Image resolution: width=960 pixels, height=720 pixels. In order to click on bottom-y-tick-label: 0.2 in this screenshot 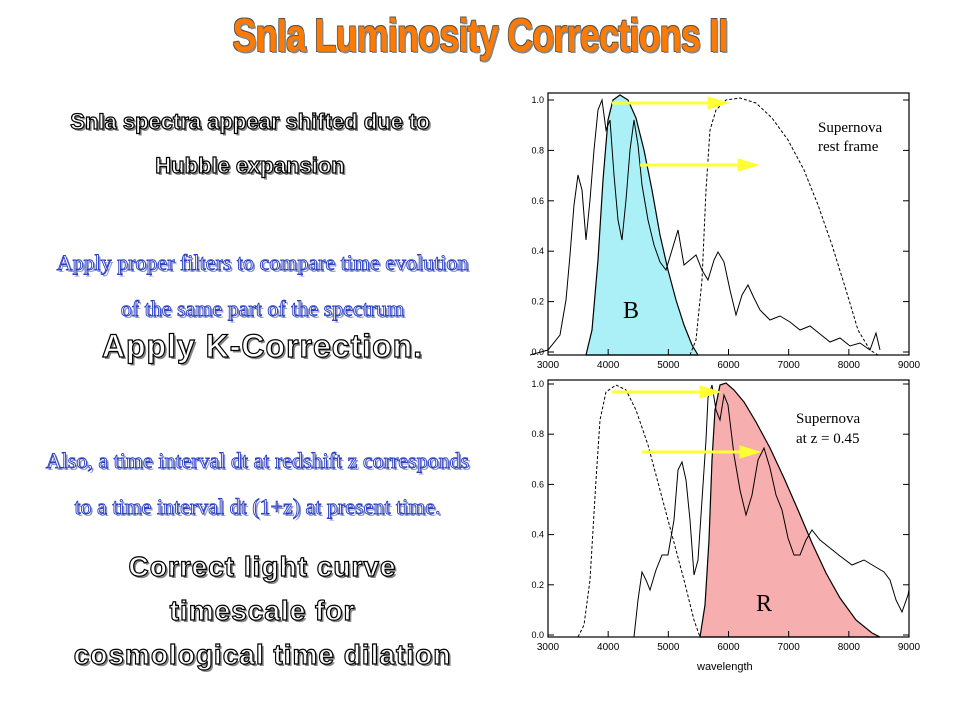, I will do `click(537, 585)`.